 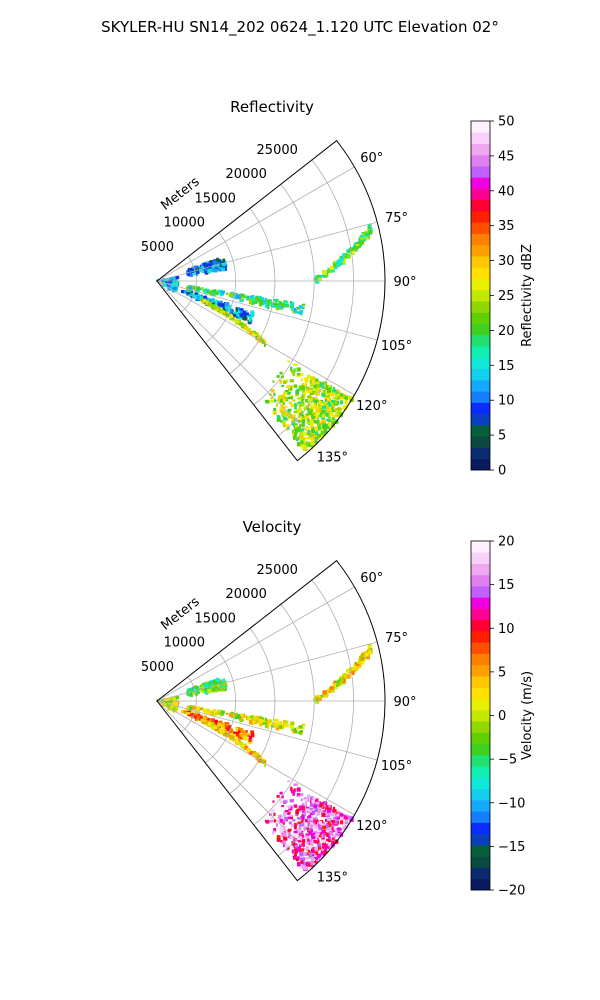 What do you see at coordinates (264, 757) in the screenshot?
I see `velocity-echoes` at bounding box center [264, 757].